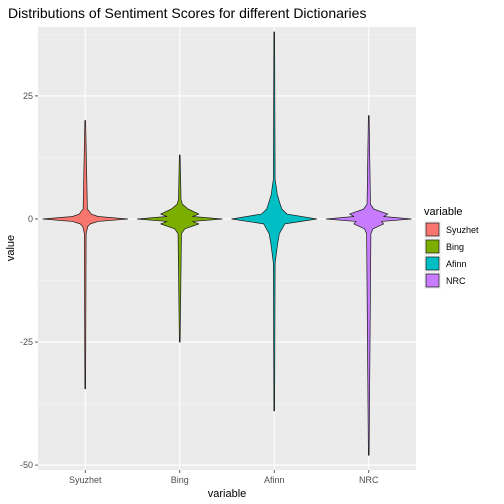  I want to click on legend-swatch-bing, so click(432, 246).